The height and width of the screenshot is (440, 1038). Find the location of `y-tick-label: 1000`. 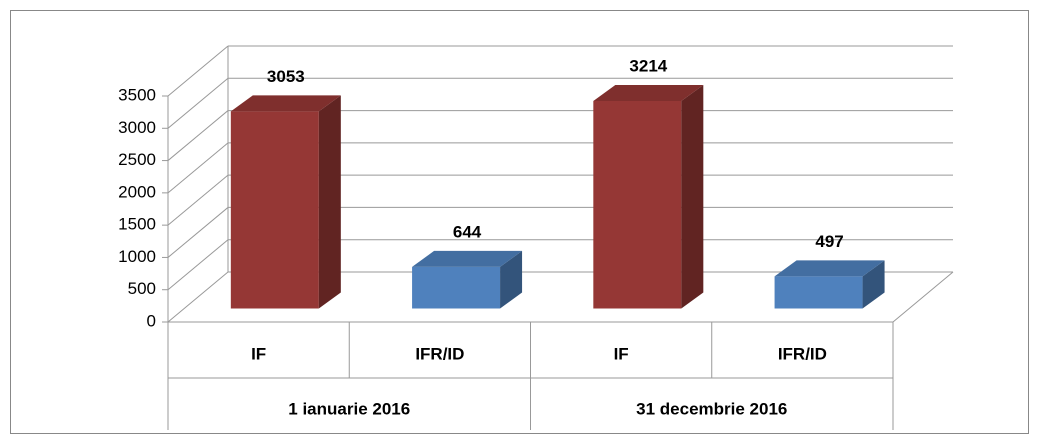

y-tick-label: 1000 is located at coordinates (137, 256).